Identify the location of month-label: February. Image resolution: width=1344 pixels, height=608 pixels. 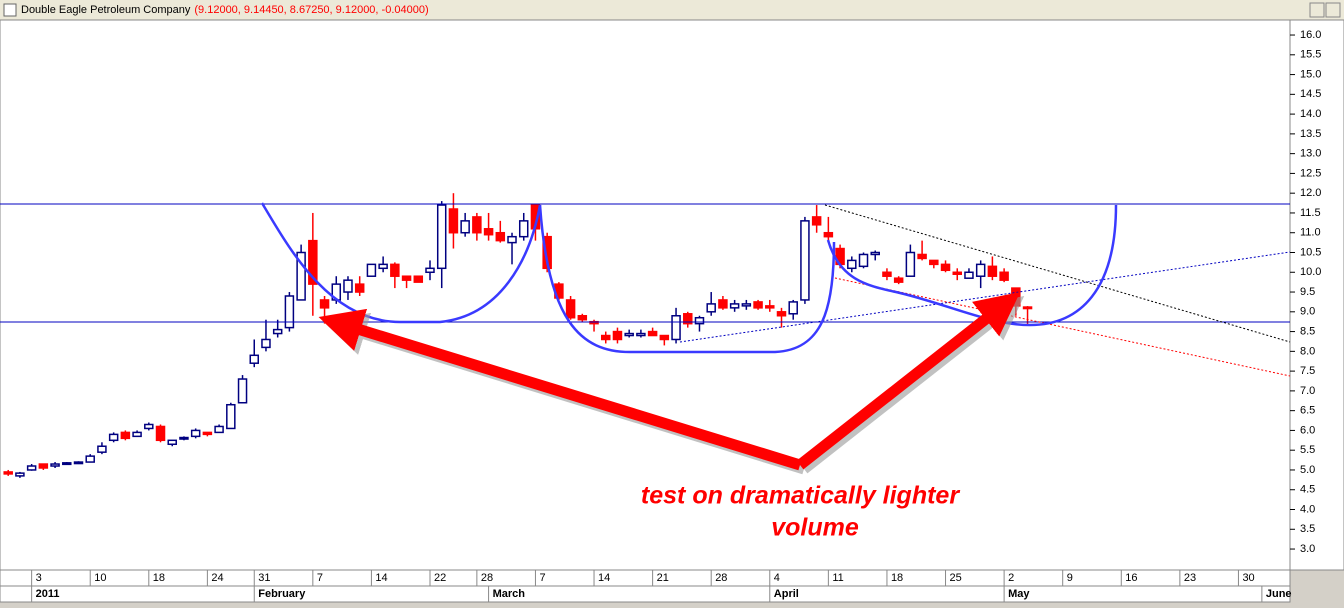
(282, 594).